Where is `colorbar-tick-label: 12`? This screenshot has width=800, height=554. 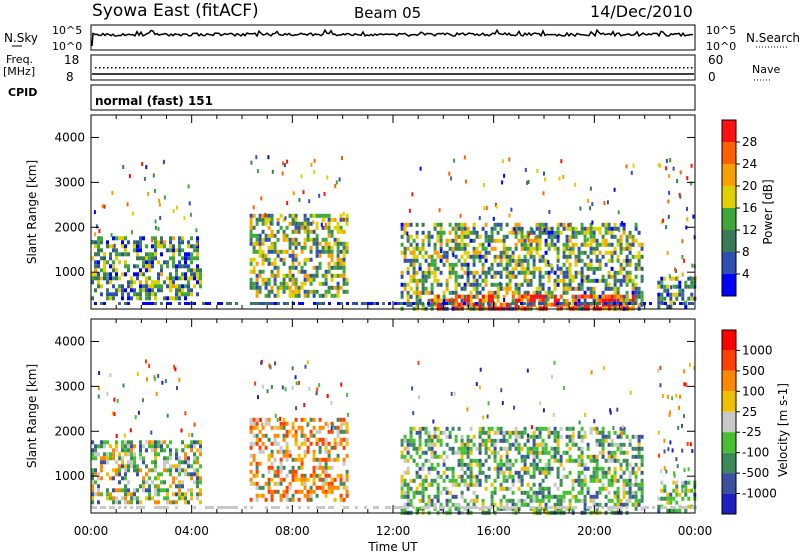 colorbar-tick-label: 12 is located at coordinates (749, 230).